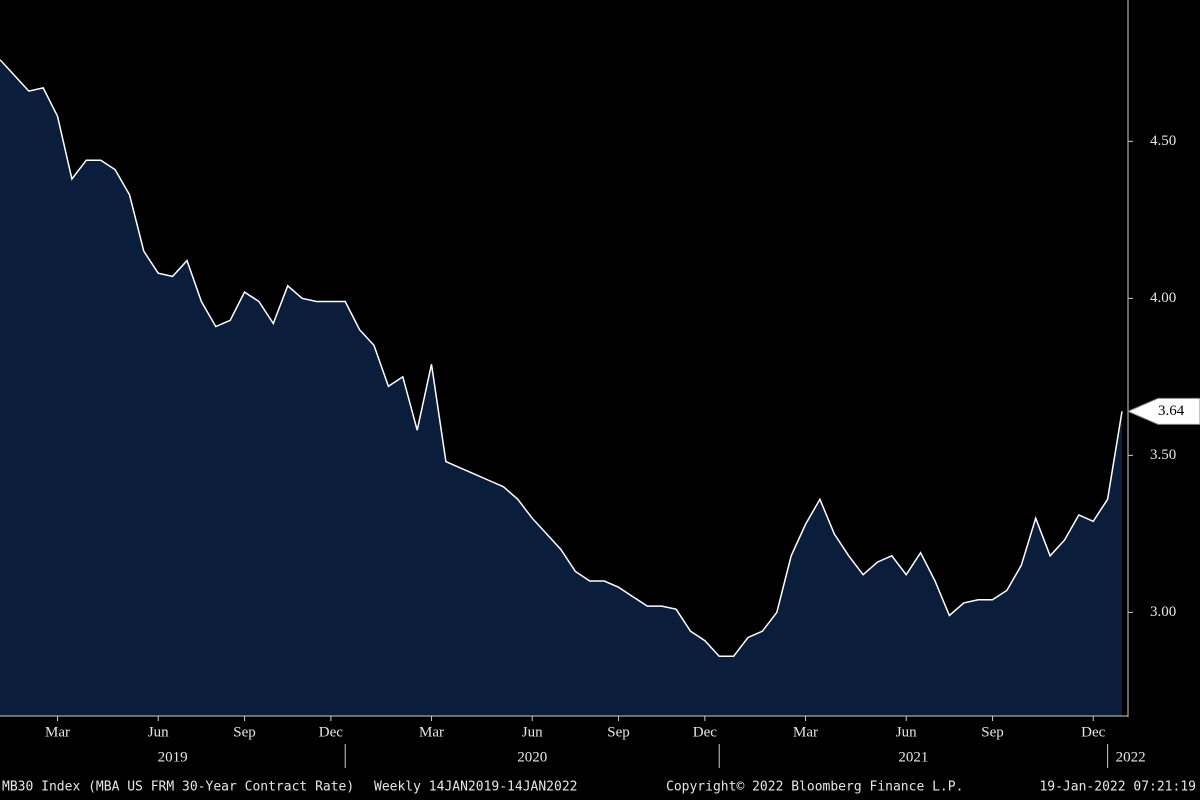 Image resolution: width=1200 pixels, height=800 pixels. What do you see at coordinates (1171, 411) in the screenshot?
I see `last-value-label: 3.64` at bounding box center [1171, 411].